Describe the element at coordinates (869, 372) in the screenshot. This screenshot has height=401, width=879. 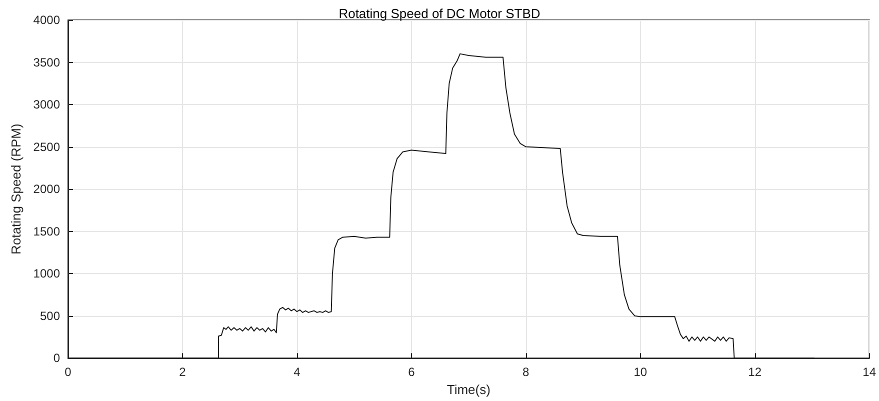
I see `x-tick-label: 14` at that location.